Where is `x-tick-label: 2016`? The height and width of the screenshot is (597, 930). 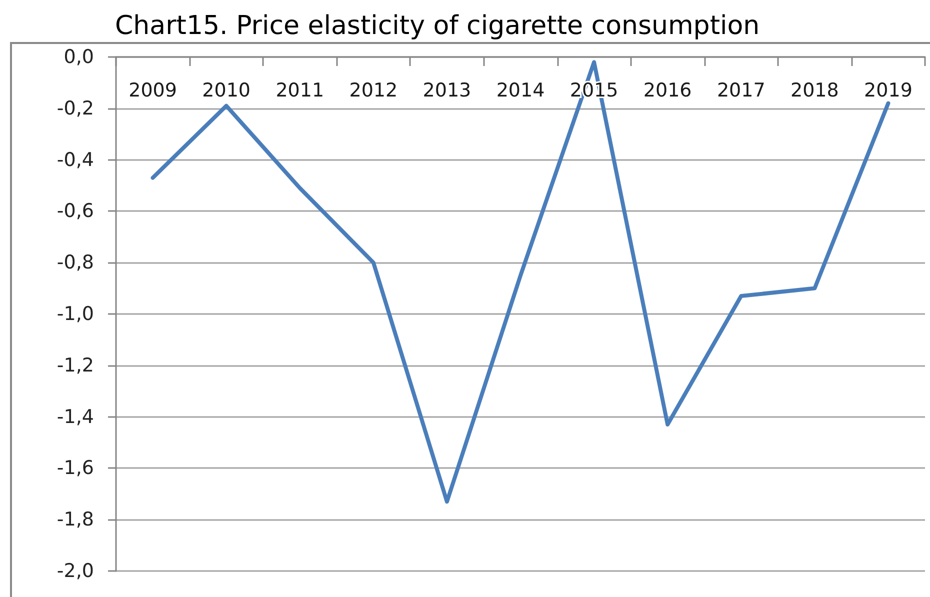 x-tick-label: 2016 is located at coordinates (667, 91).